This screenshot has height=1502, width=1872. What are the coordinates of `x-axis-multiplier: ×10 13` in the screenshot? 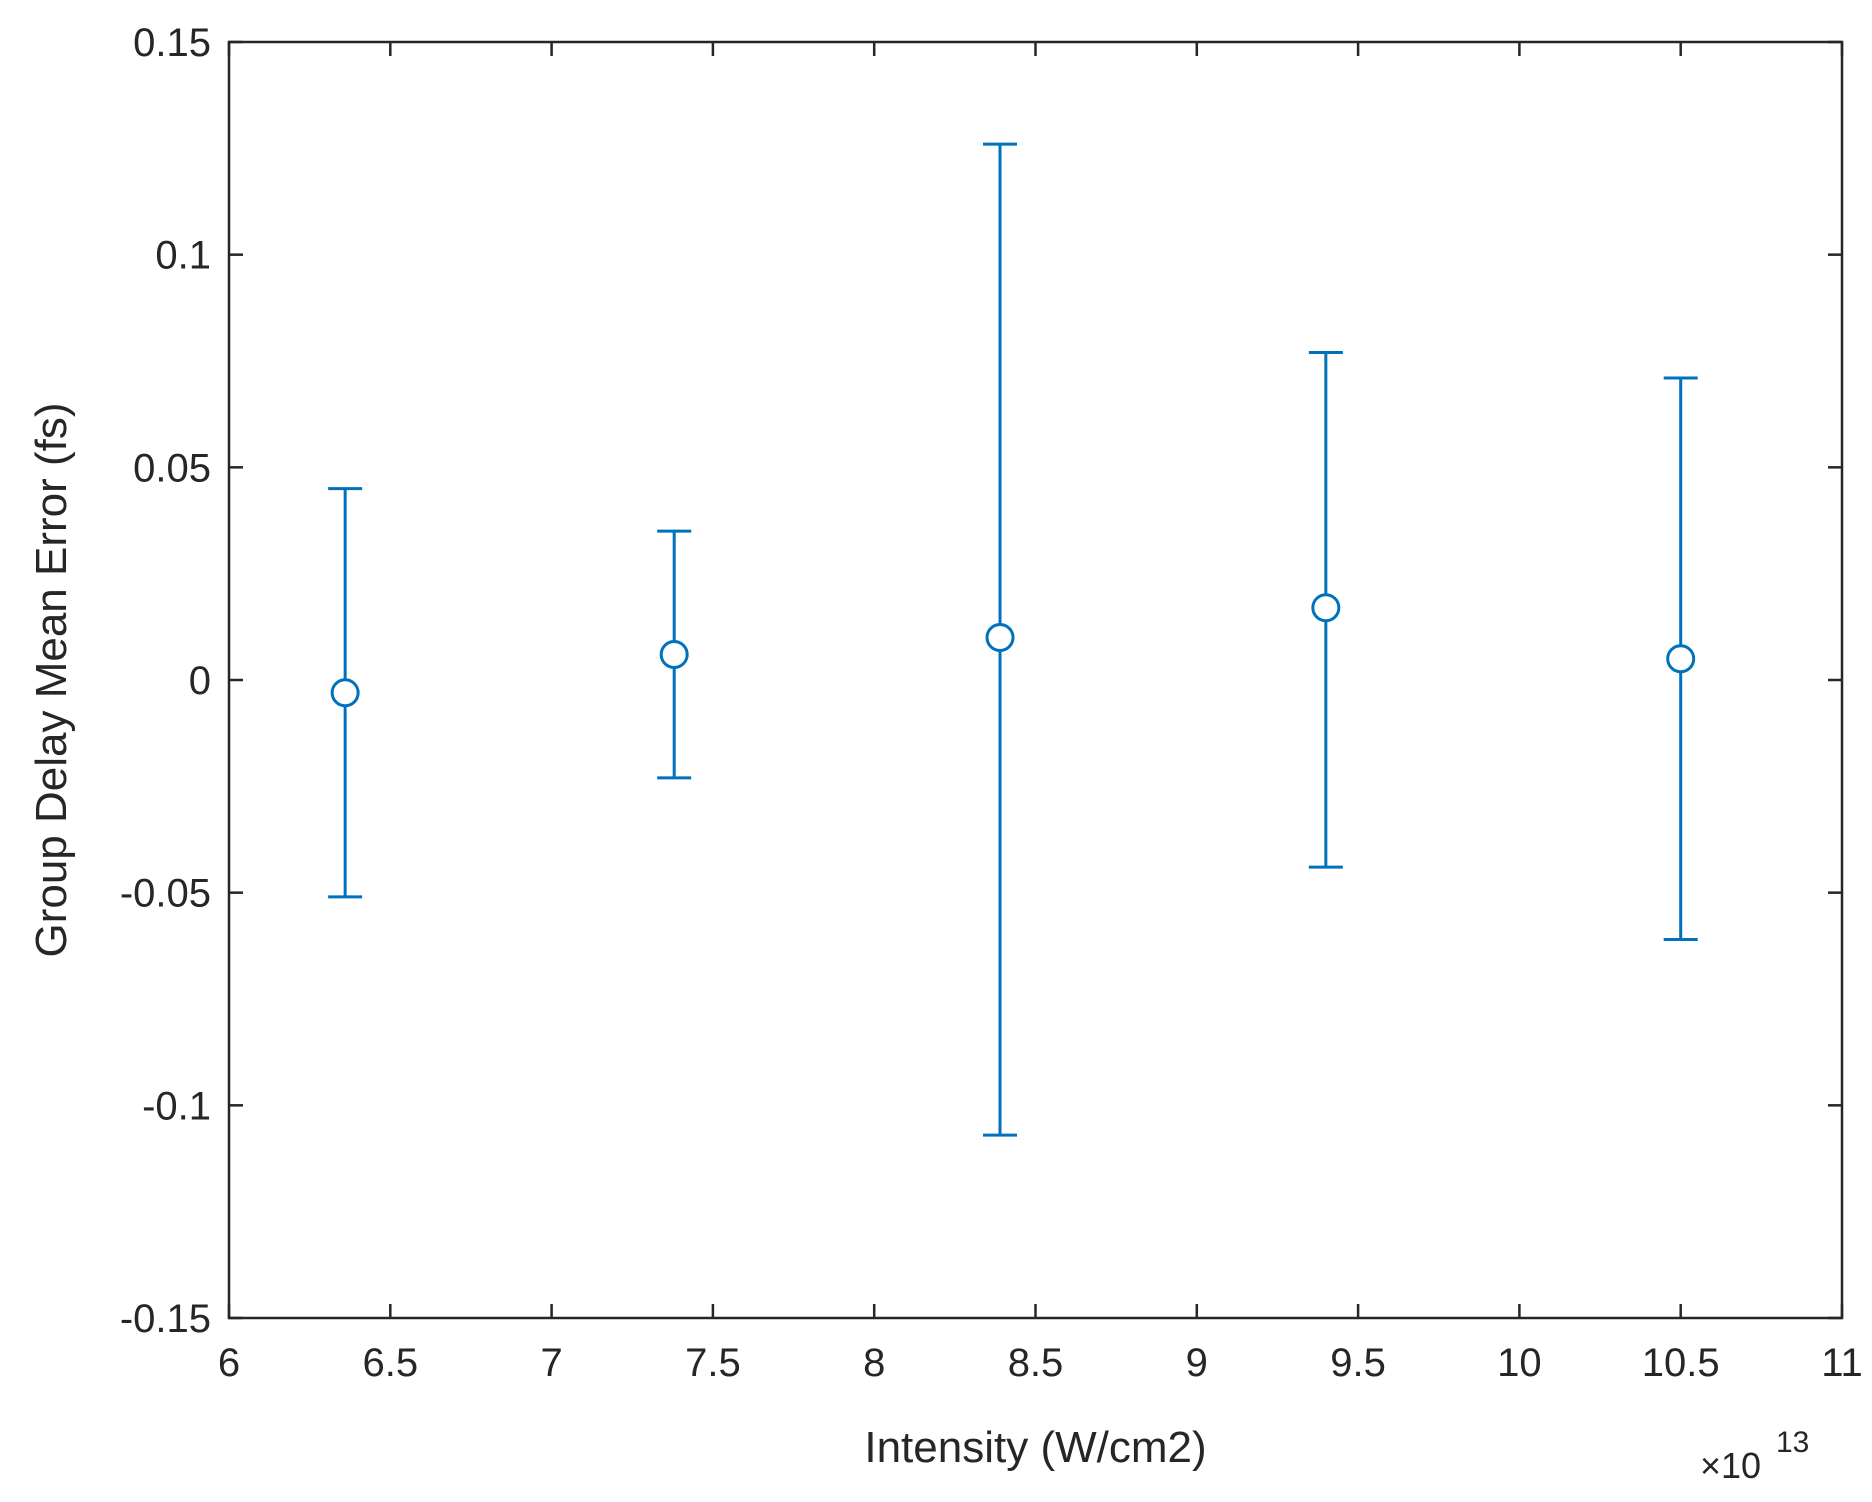 It's located at (1754, 1456).